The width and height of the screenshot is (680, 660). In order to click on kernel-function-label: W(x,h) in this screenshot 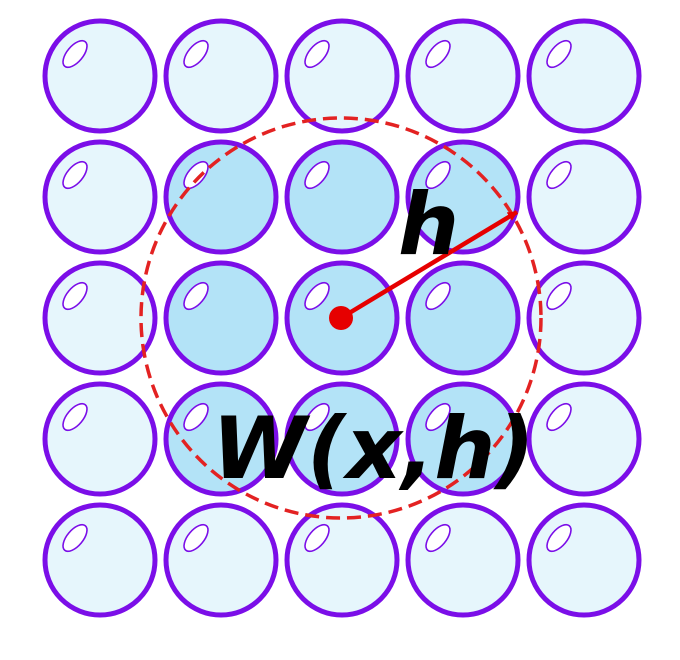, I will do `click(373, 449)`.